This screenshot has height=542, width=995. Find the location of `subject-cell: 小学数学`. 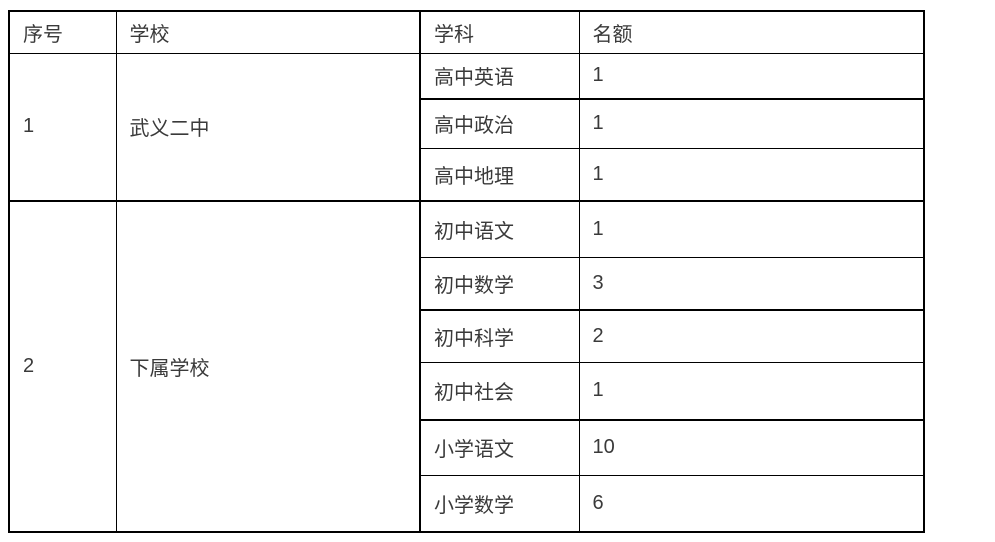

subject-cell: 小学数学 is located at coordinates (499, 503).